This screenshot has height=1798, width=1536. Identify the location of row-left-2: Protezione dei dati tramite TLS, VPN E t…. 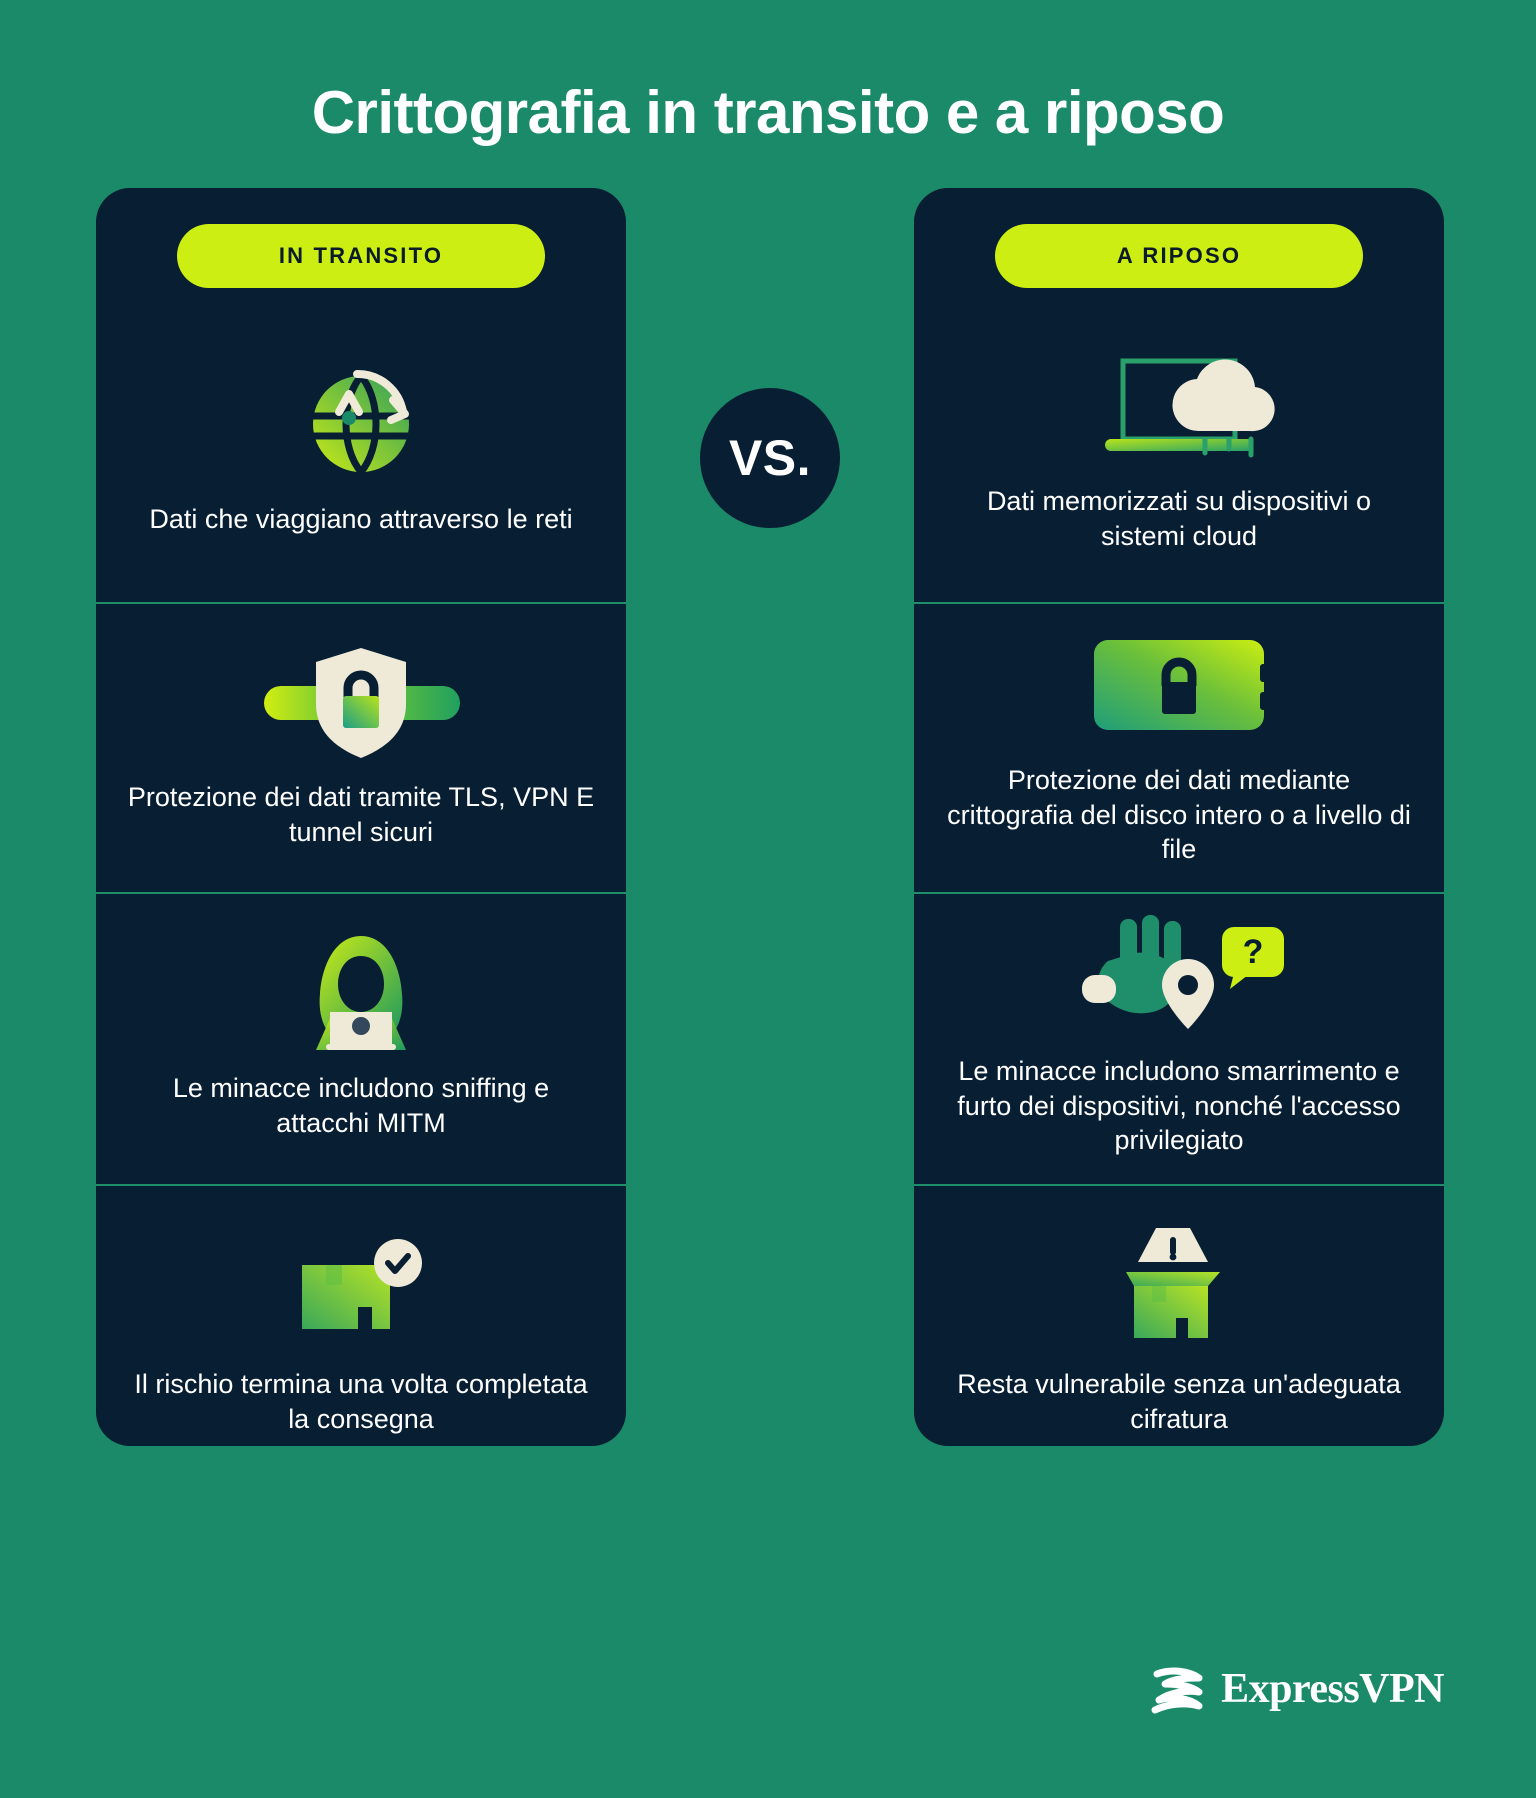
(361, 747).